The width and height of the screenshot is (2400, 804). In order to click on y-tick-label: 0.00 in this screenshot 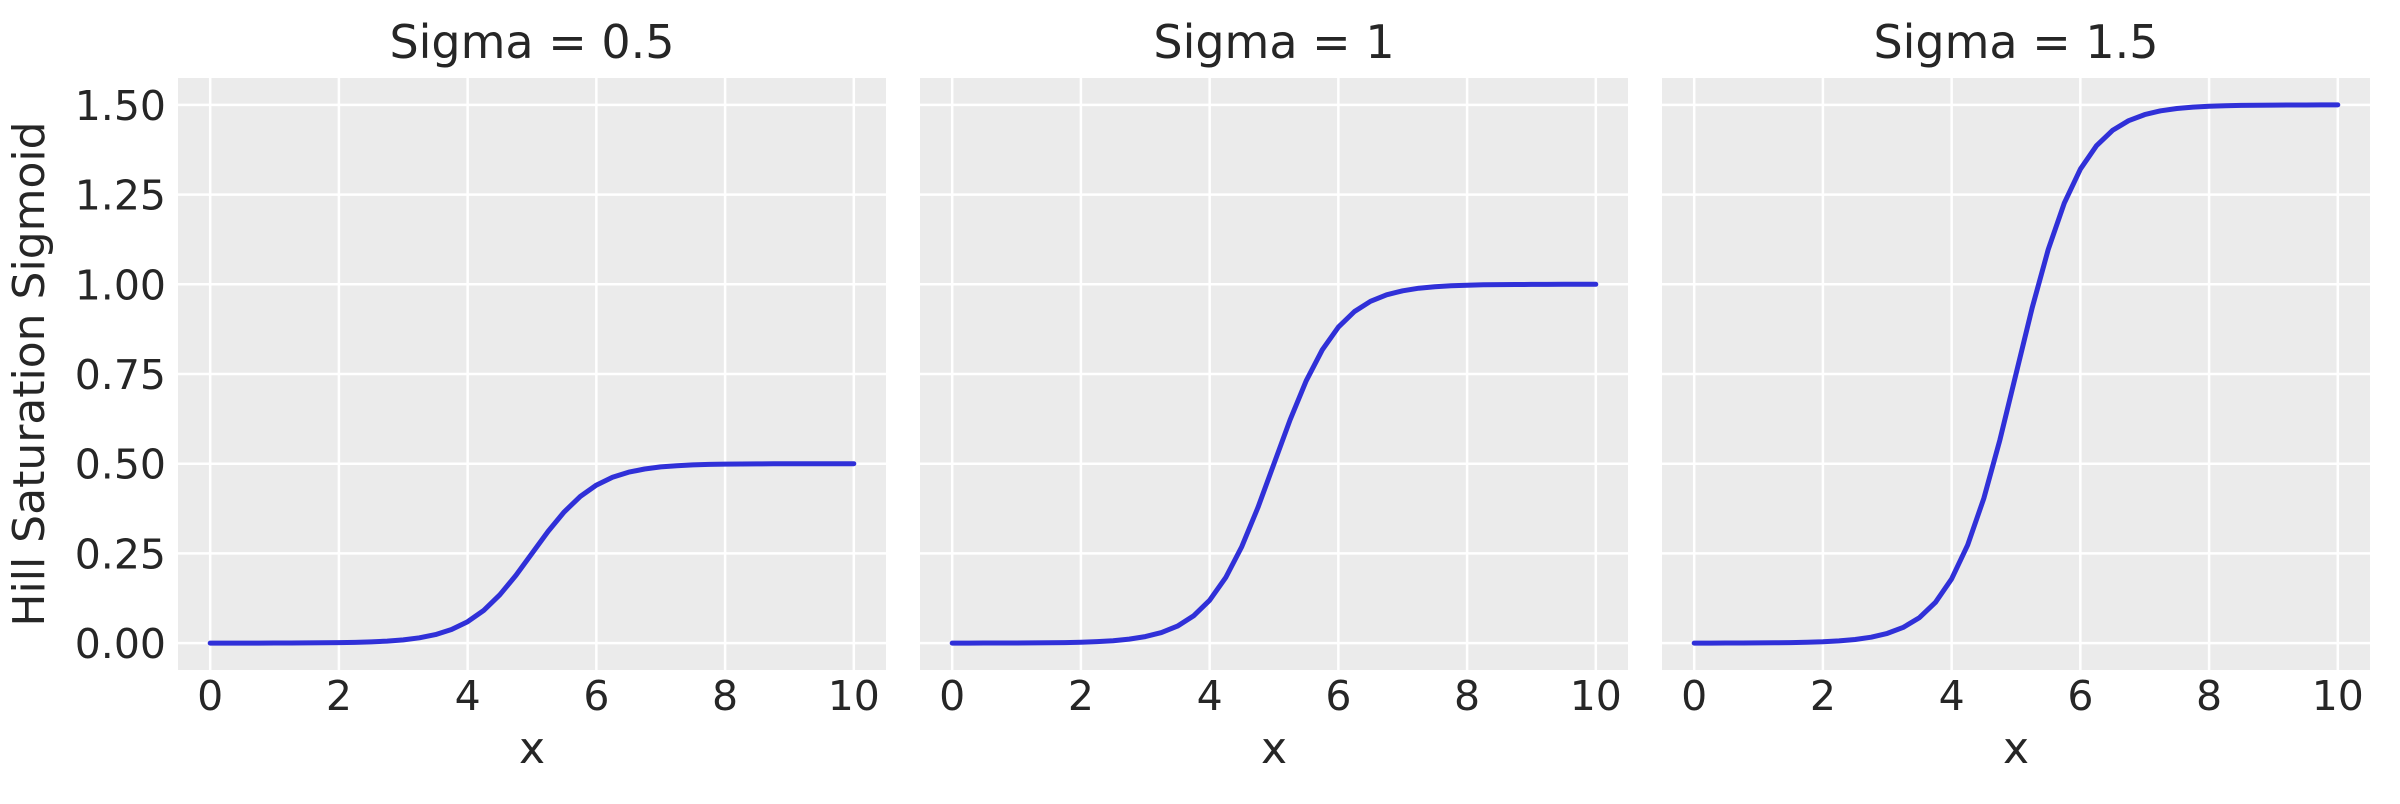, I will do `click(120, 644)`.